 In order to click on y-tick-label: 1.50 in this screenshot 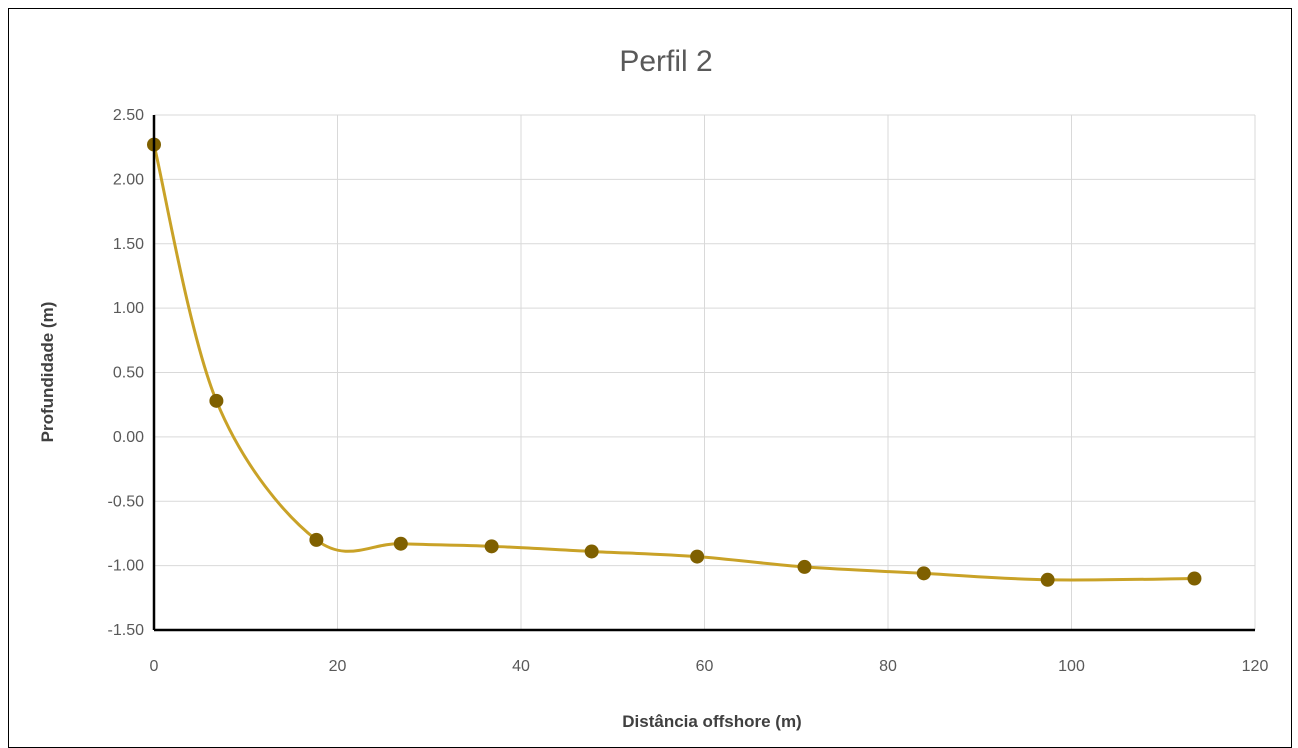, I will do `click(128, 244)`.